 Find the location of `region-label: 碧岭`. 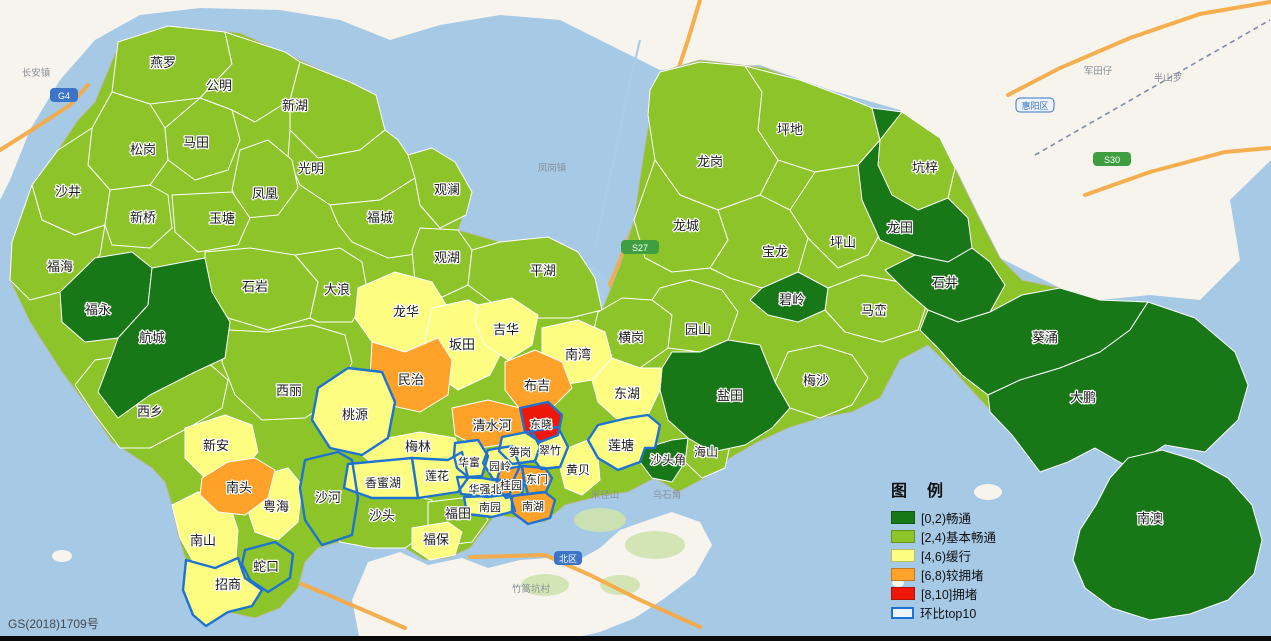

region-label: 碧岭 is located at coordinates (792, 299).